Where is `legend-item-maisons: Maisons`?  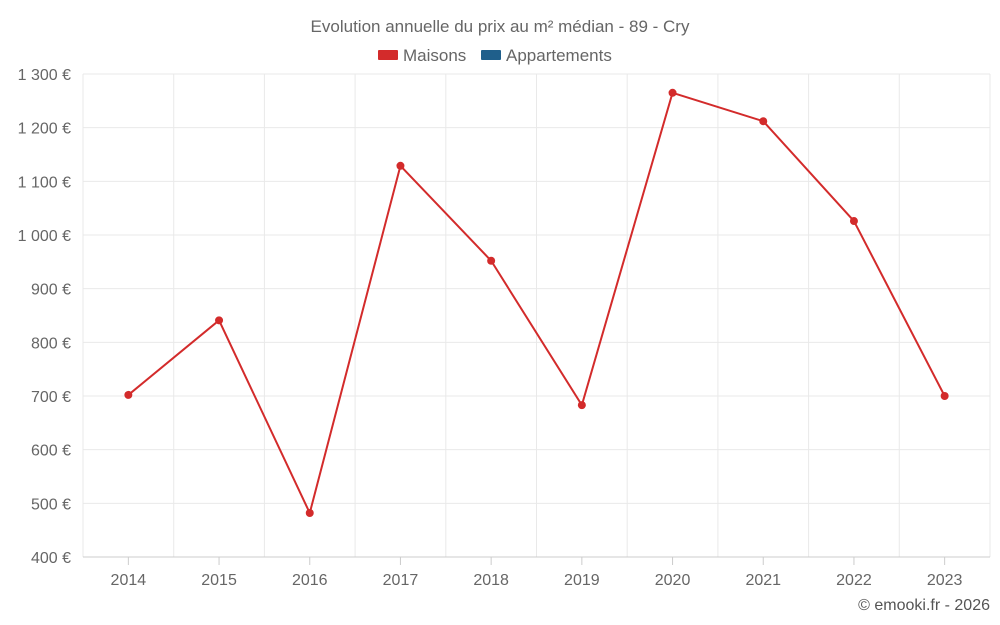 legend-item-maisons: Maisons is located at coordinates (422, 55).